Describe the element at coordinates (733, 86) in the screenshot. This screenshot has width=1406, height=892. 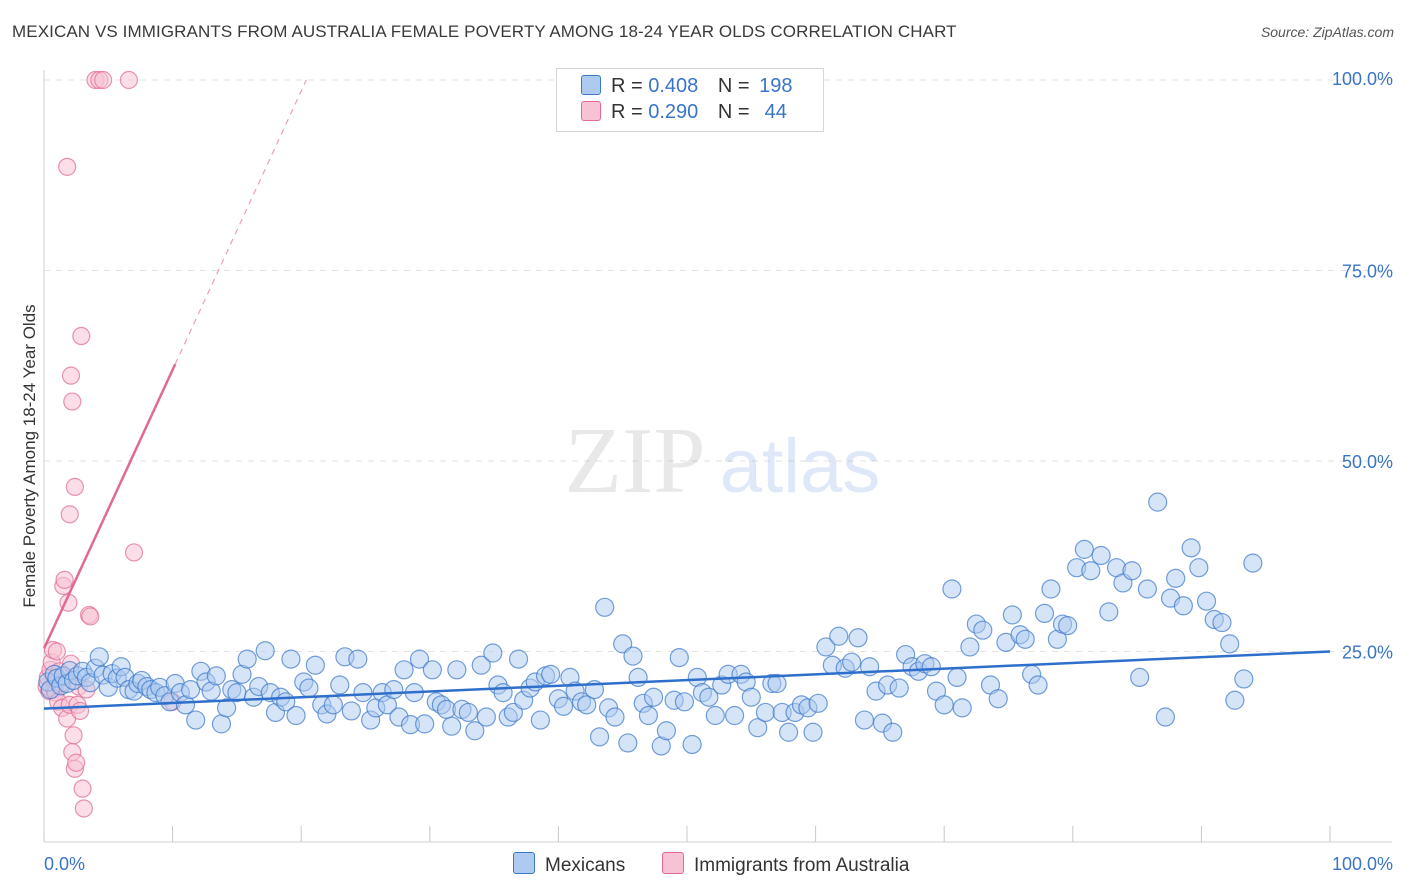
I see `legend-n-label: N =` at that location.